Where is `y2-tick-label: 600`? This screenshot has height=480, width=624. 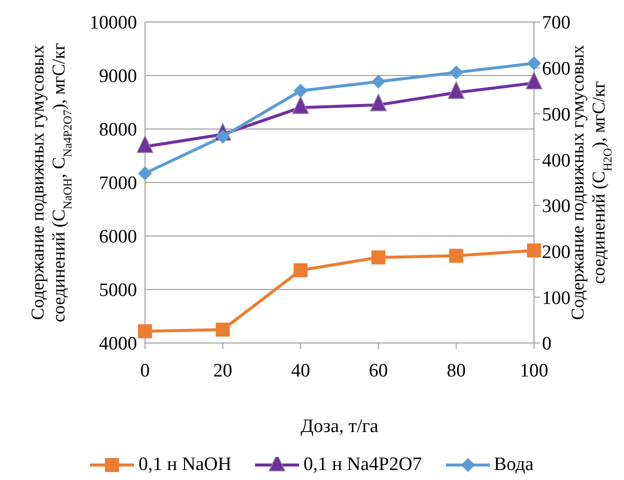 y2-tick-label: 600 is located at coordinates (556, 69).